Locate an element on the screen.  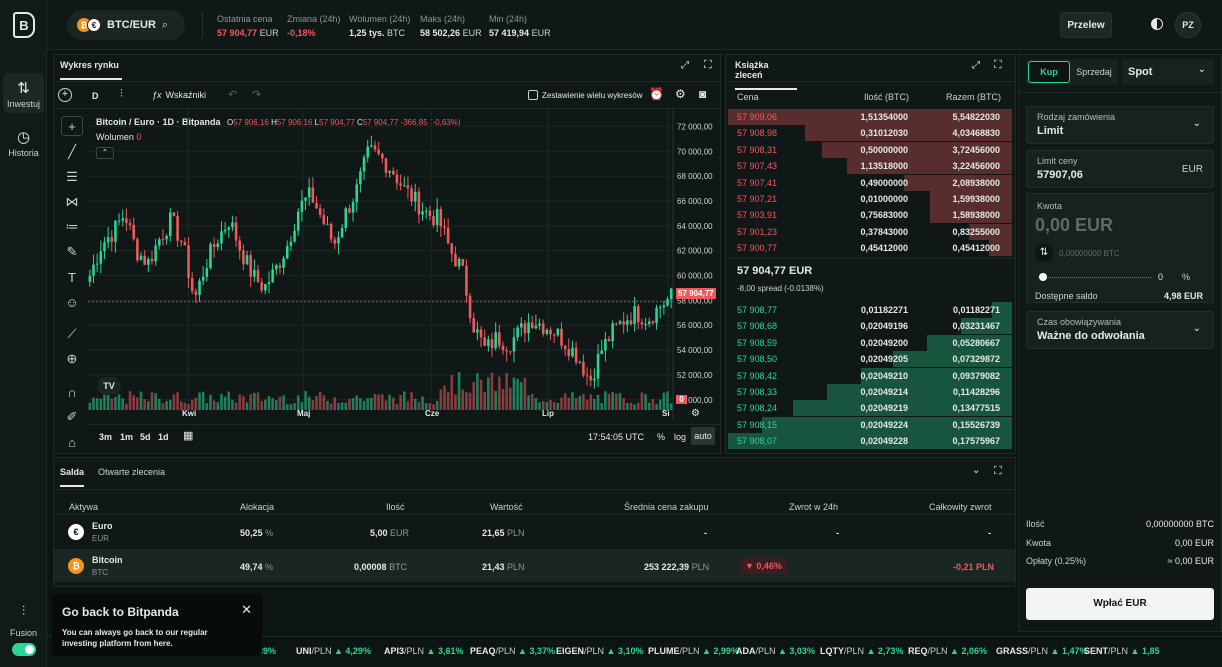
ob-row: 57 908,15 0,02049224 0,15526739 is located at coordinates (870, 424).